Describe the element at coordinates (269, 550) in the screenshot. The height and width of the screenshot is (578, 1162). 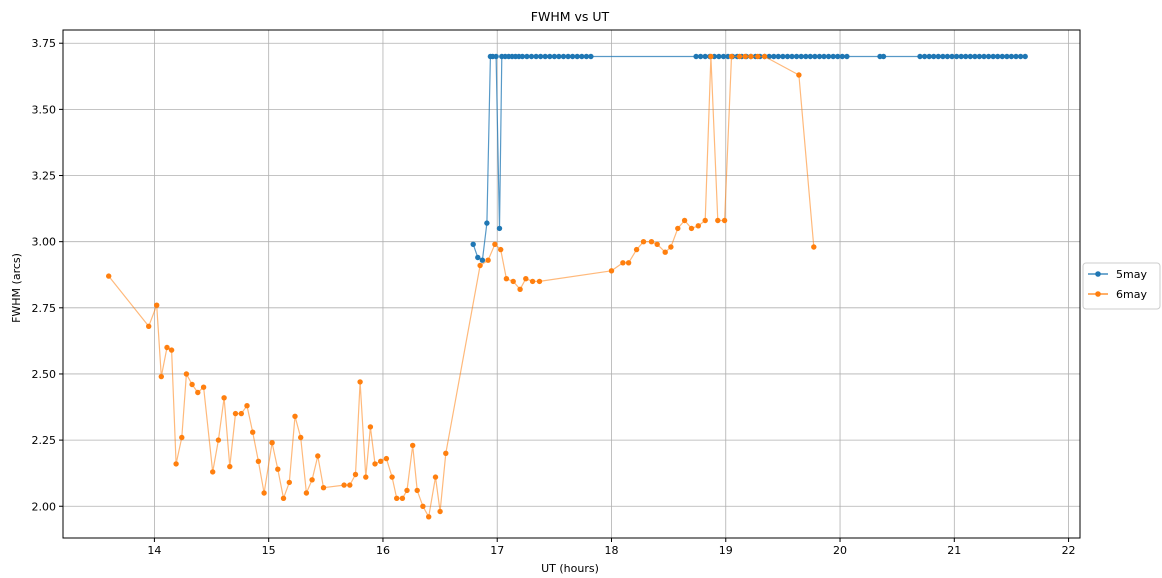
I see `x-tick-label: 15` at that location.